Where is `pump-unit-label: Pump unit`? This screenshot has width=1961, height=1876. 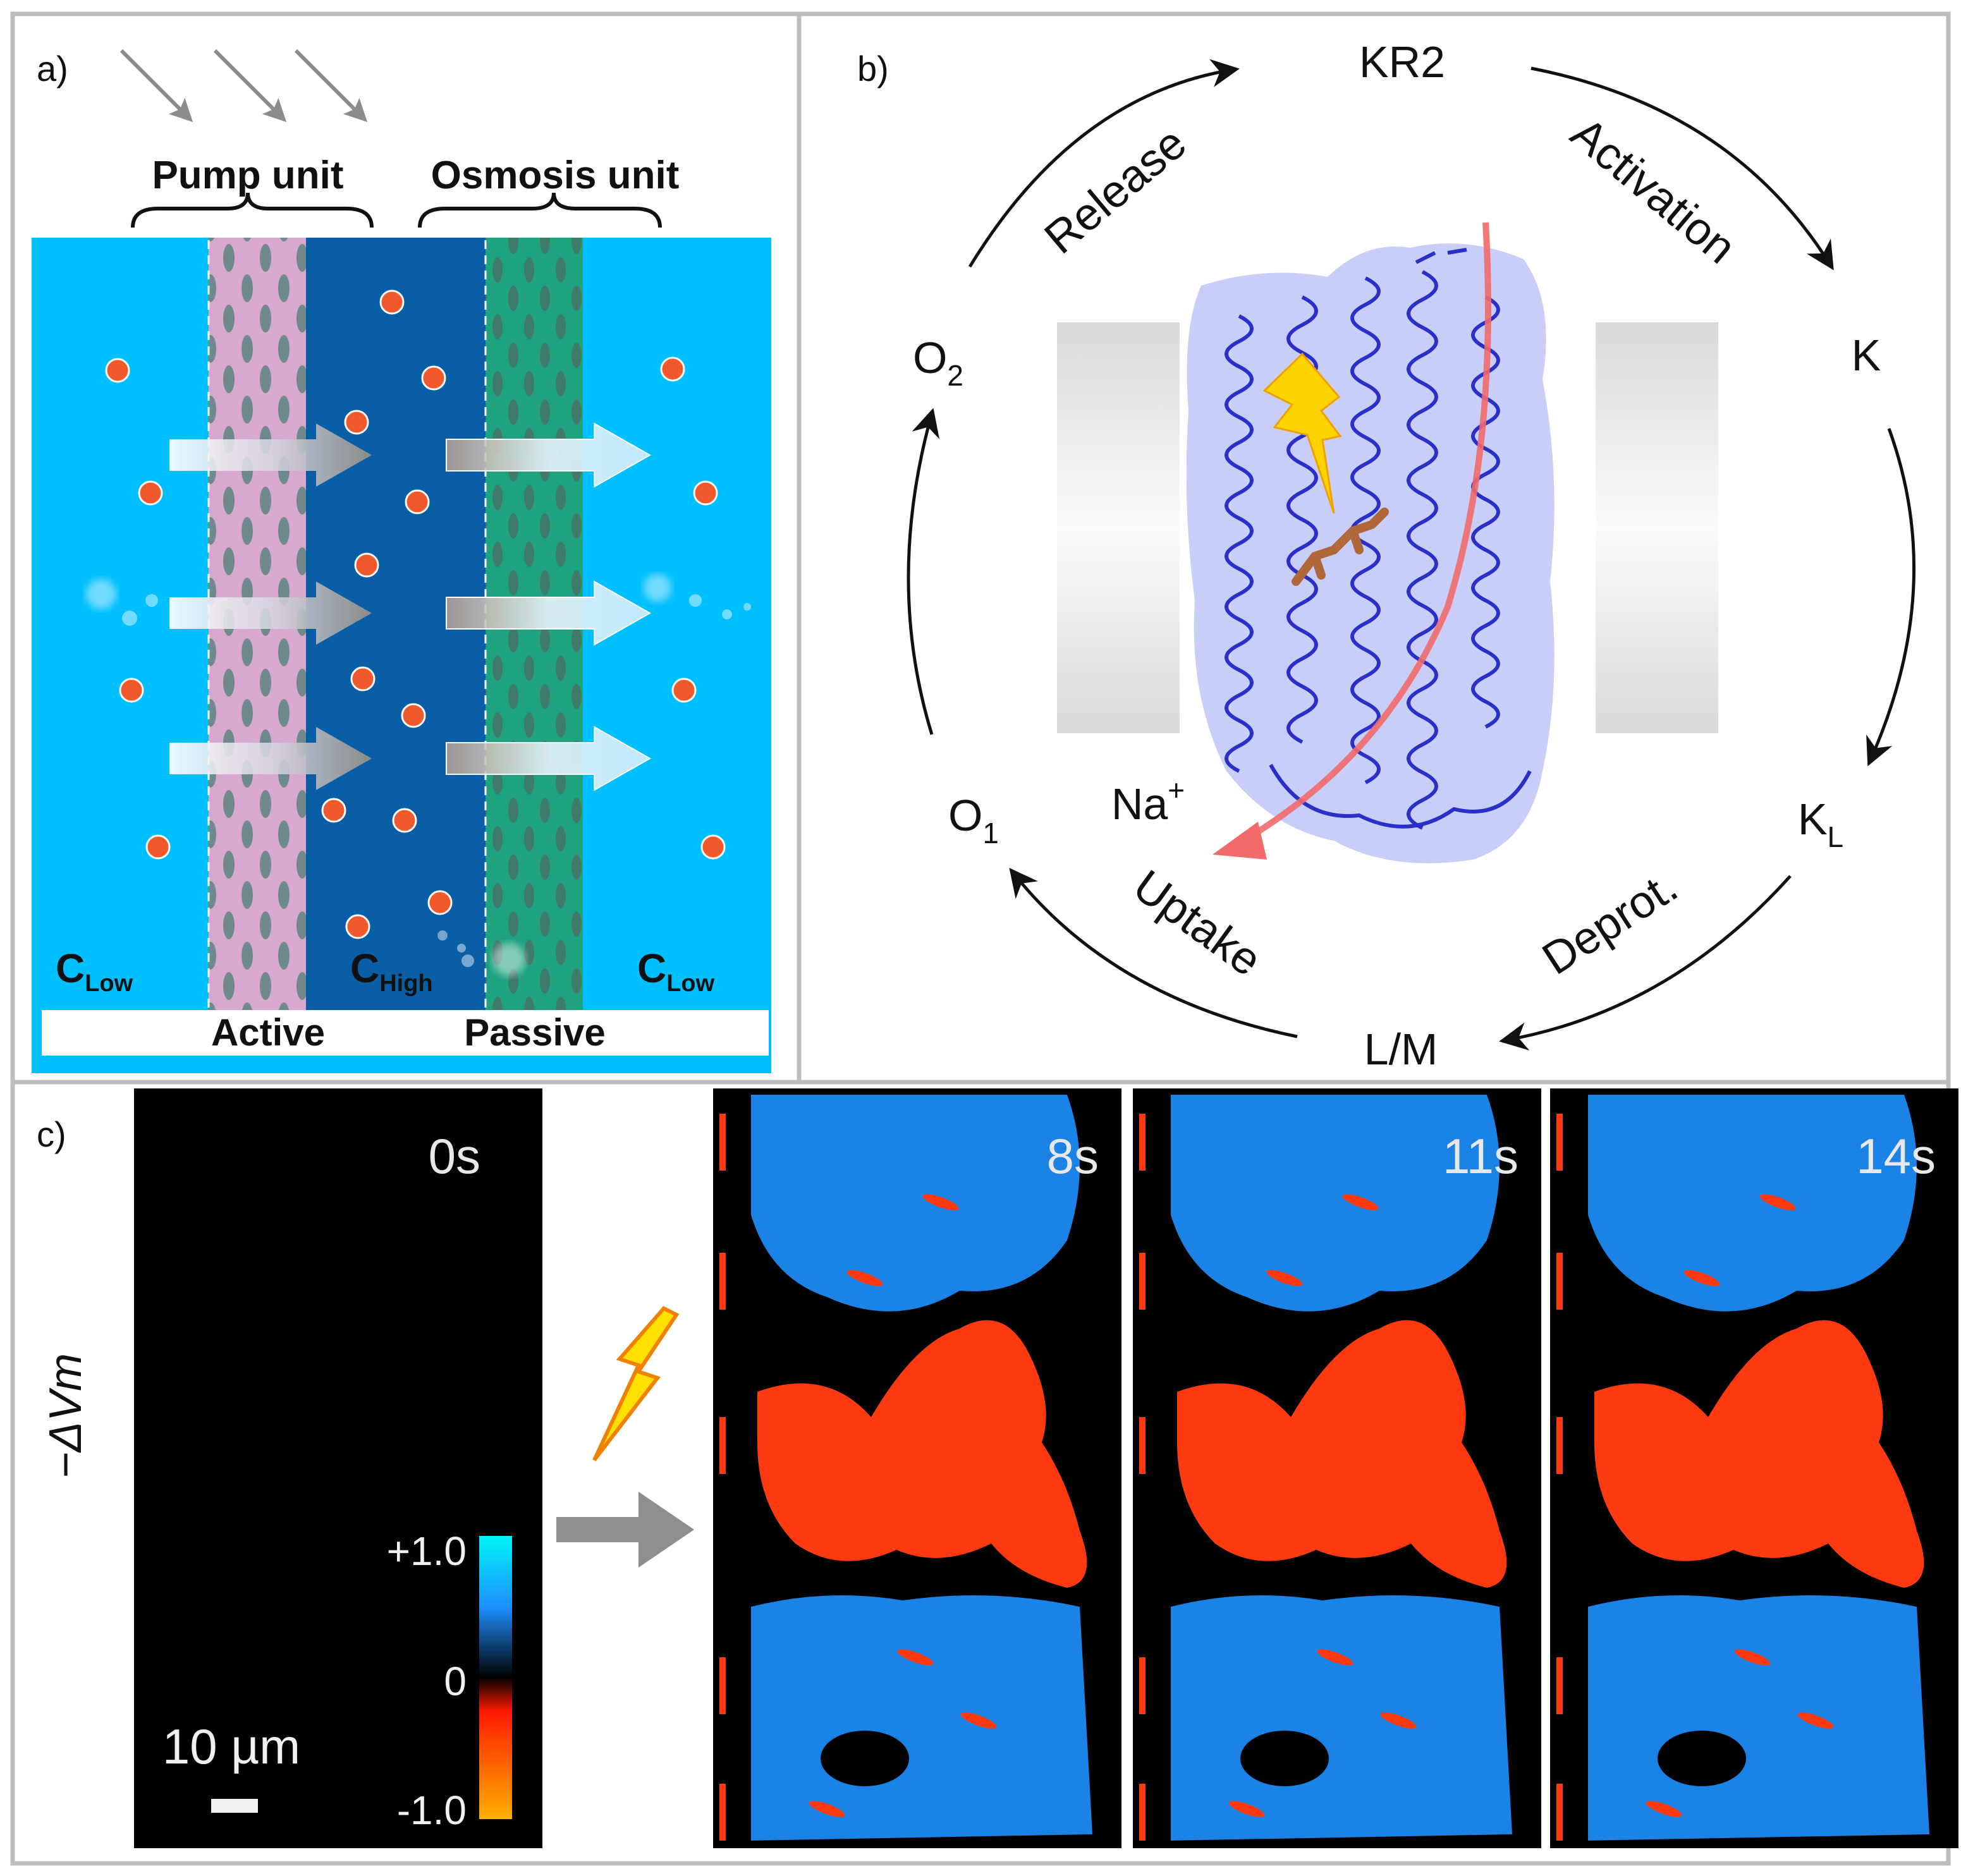
pump-unit-label: Pump unit is located at coordinates (248, 175).